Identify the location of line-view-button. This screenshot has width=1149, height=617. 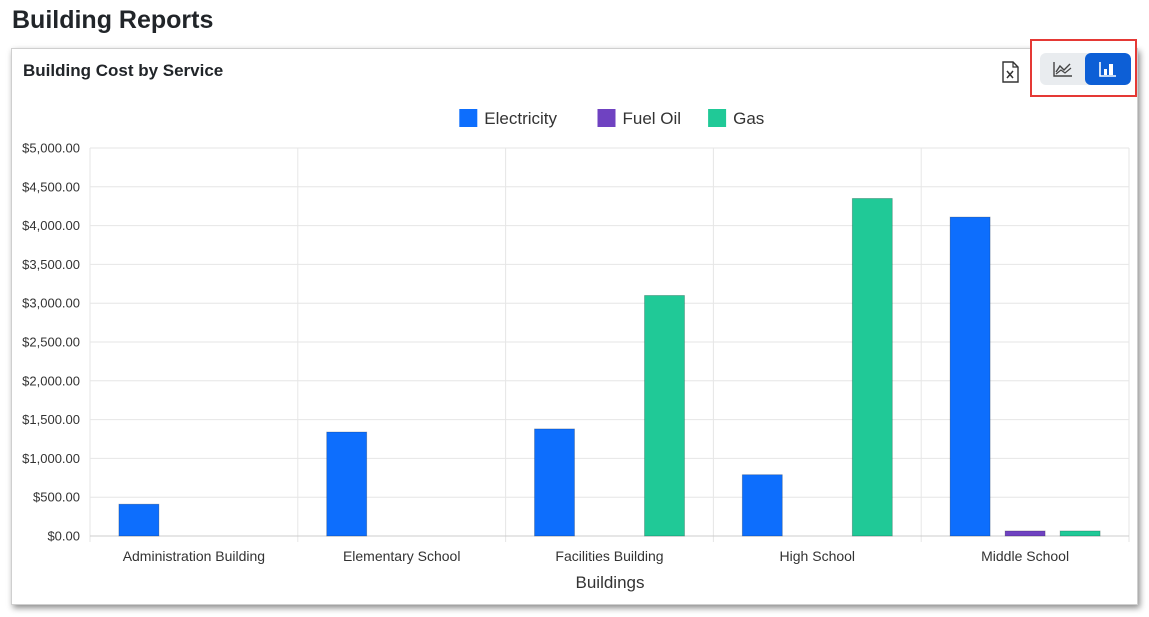
(1063, 69).